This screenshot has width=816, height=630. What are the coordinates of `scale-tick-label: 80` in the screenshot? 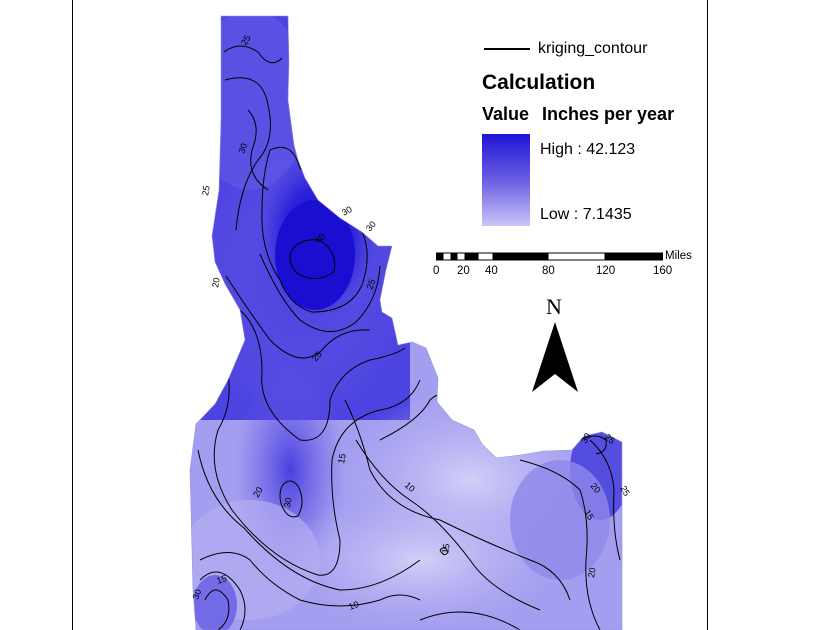 It's located at (548, 271).